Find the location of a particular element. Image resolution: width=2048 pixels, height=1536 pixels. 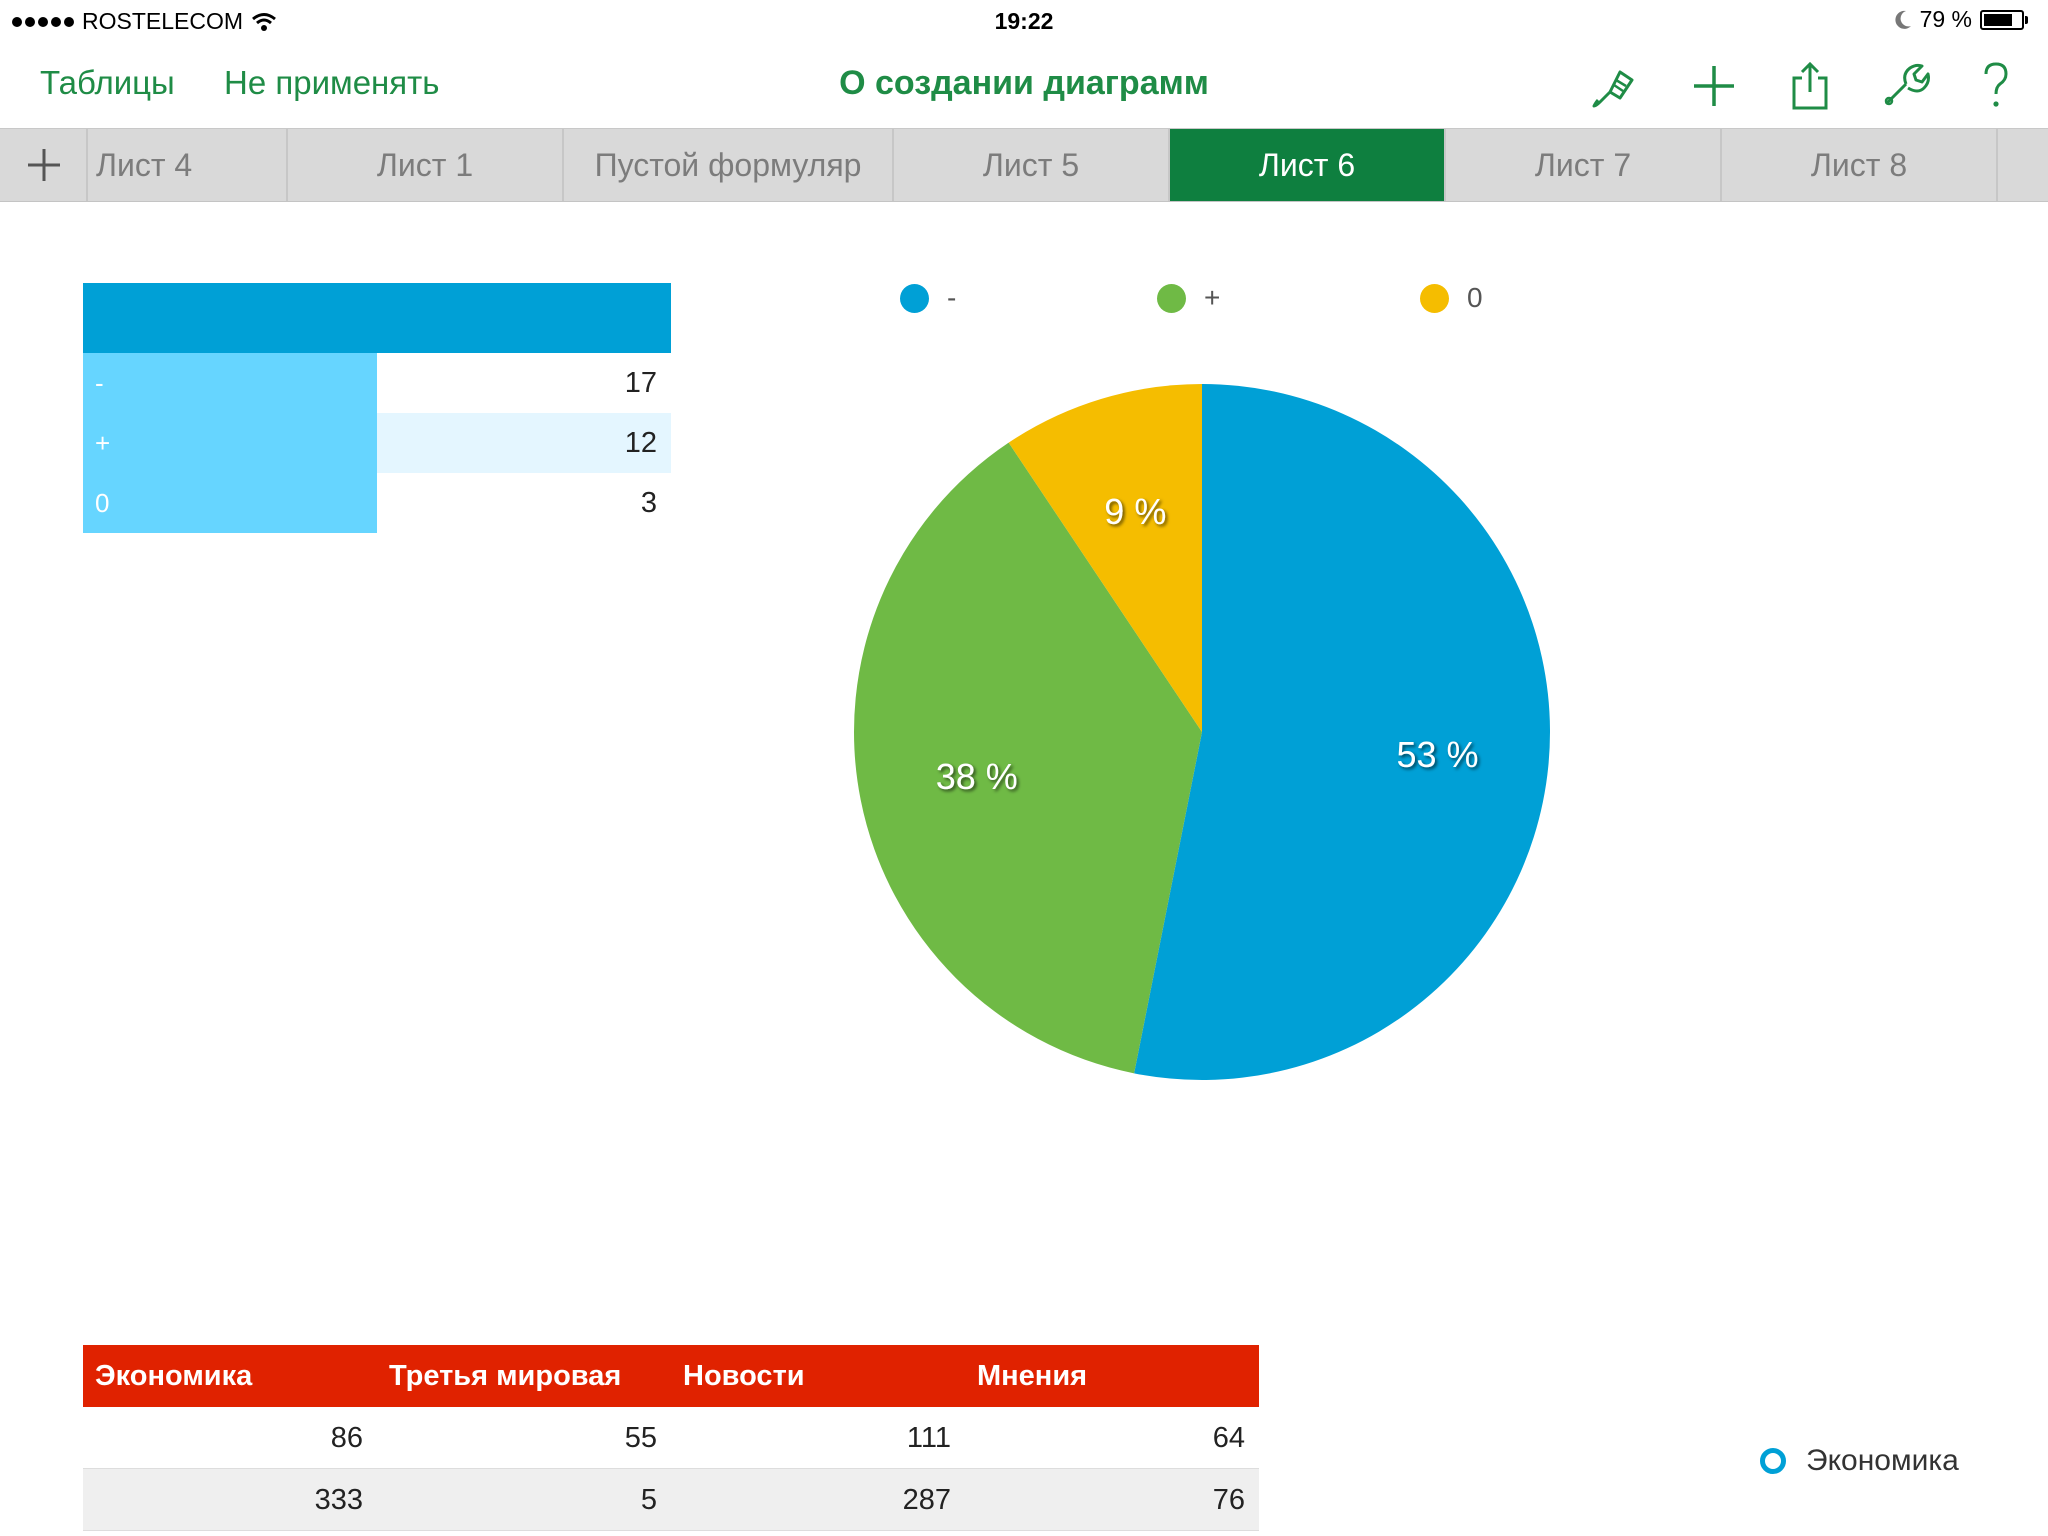

add-sheet-button is located at coordinates (44, 165).